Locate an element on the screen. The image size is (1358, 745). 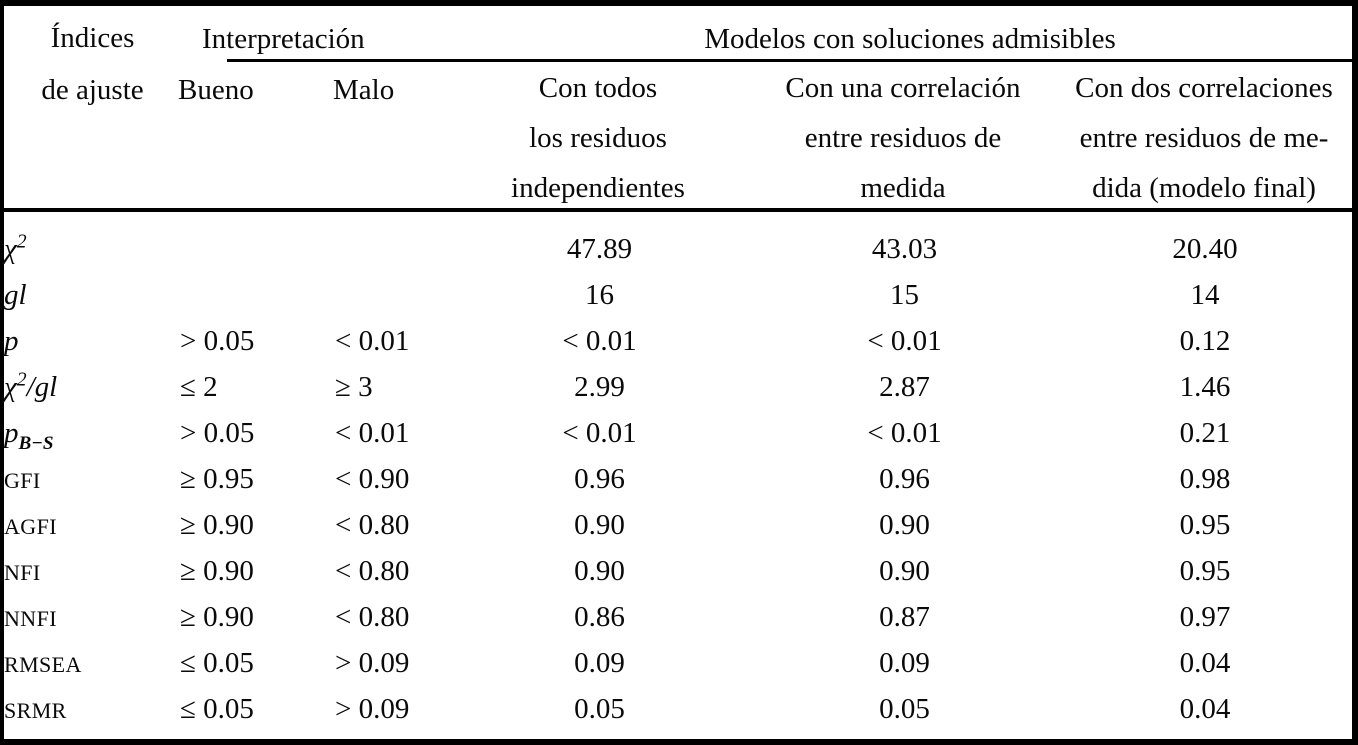
table-cell: 2.99 is located at coordinates (599, 386).